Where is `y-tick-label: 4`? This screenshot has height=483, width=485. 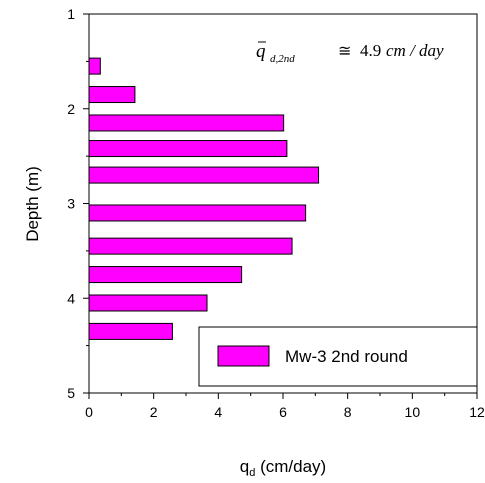 y-tick-label: 4 is located at coordinates (71, 298).